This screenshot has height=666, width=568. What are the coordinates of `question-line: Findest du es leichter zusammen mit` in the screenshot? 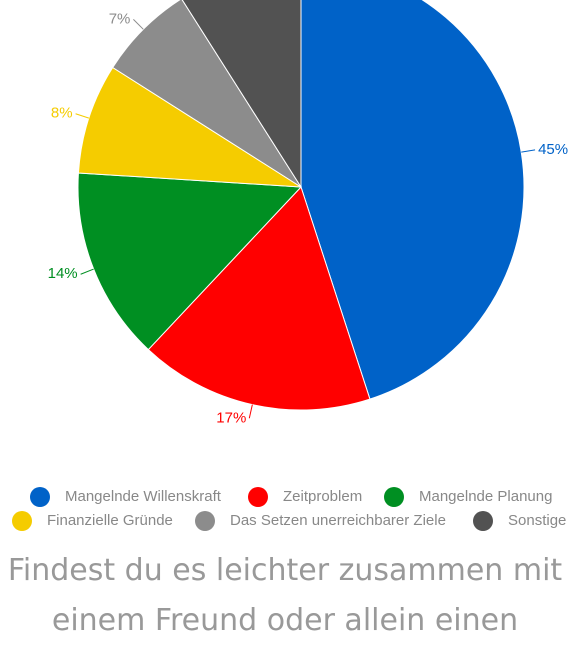 It's located at (285, 570).